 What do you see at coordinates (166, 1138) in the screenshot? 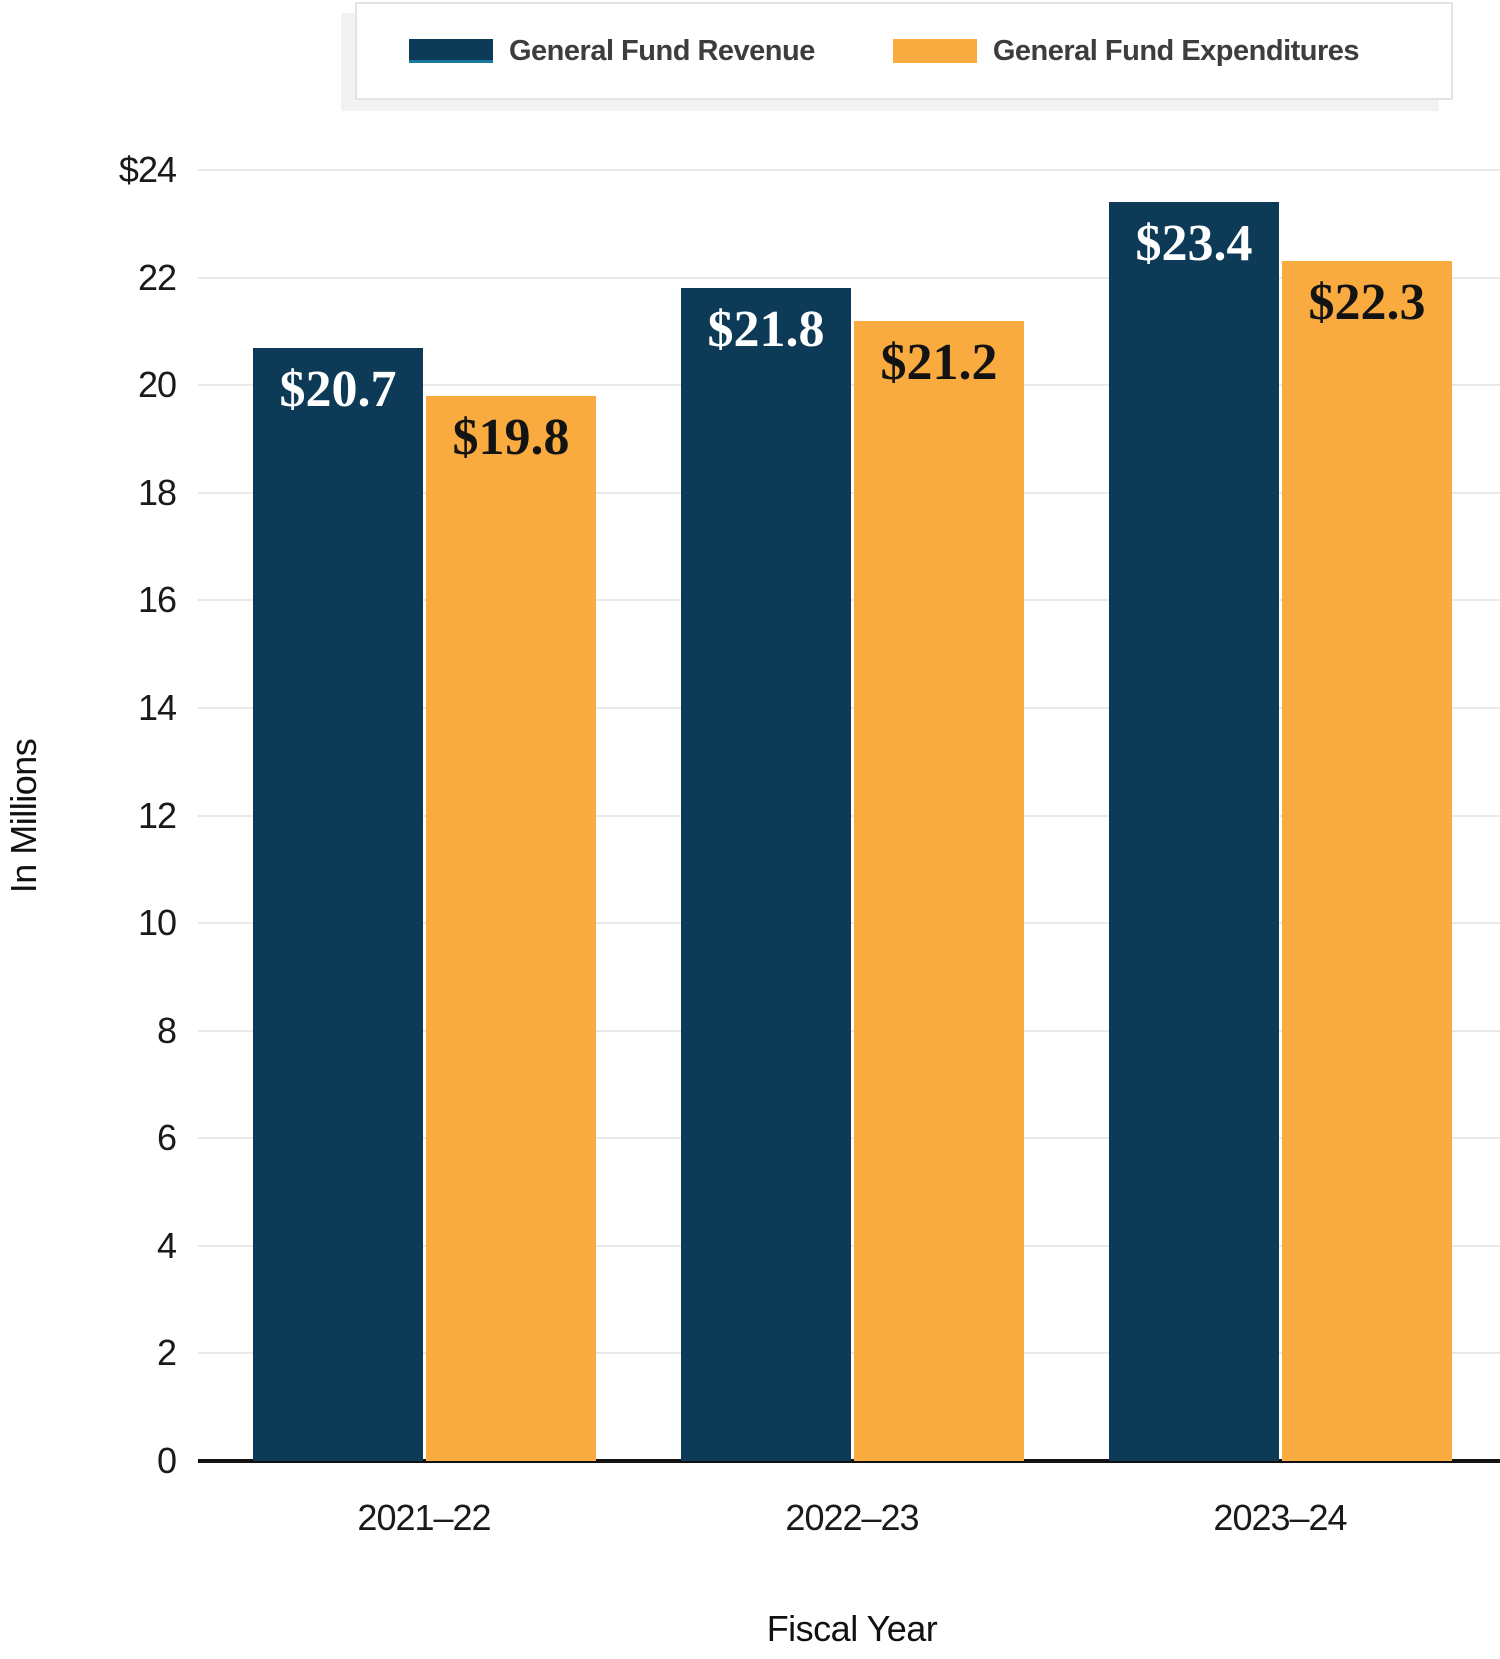
I see `y-tick-label-6: 6` at bounding box center [166, 1138].